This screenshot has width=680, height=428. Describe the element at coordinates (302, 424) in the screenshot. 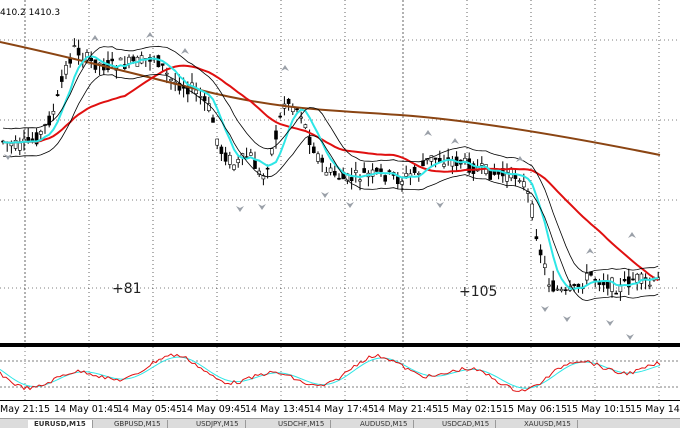

I see `chart-tab: USDCHF,M15` at that location.